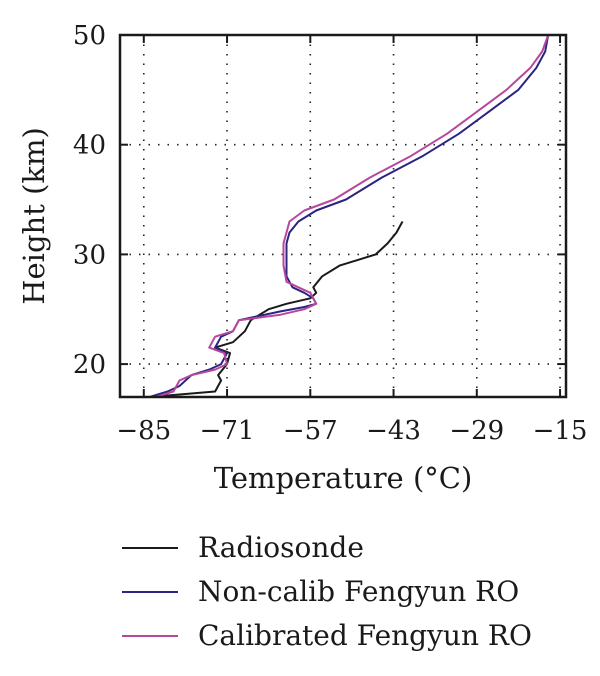 The height and width of the screenshot is (676, 600). Describe the element at coordinates (34, 216) in the screenshot. I see `y-axis-title: Height (km)` at that location.